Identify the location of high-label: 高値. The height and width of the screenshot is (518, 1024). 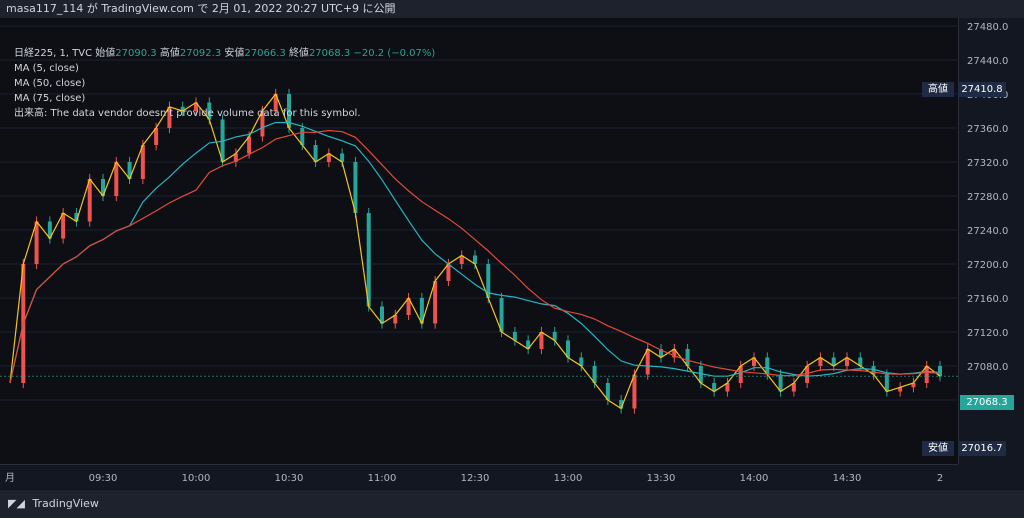
(169, 53).